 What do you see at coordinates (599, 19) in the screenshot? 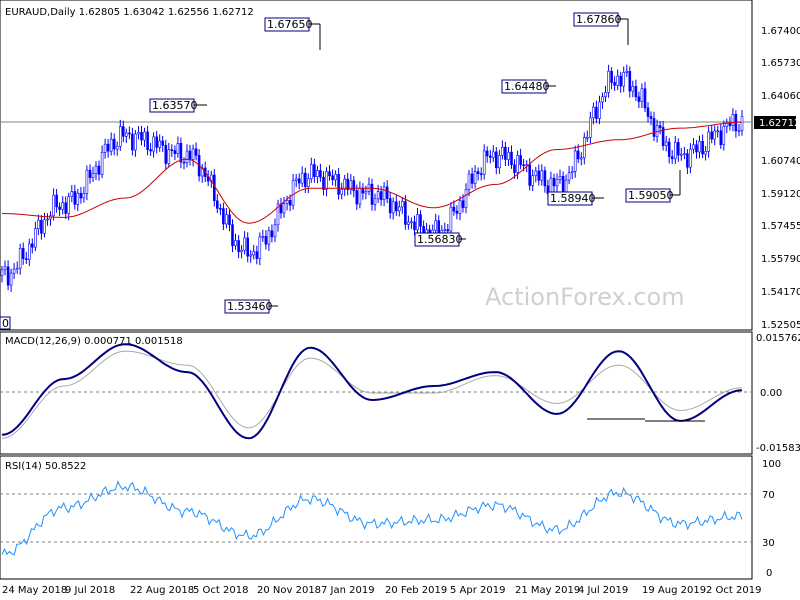
I see `svg-text: 1.67860` at bounding box center [599, 19].